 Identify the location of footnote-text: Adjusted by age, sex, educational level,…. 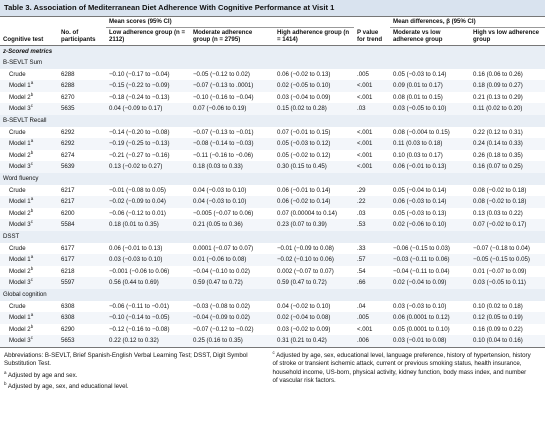
(401, 368).